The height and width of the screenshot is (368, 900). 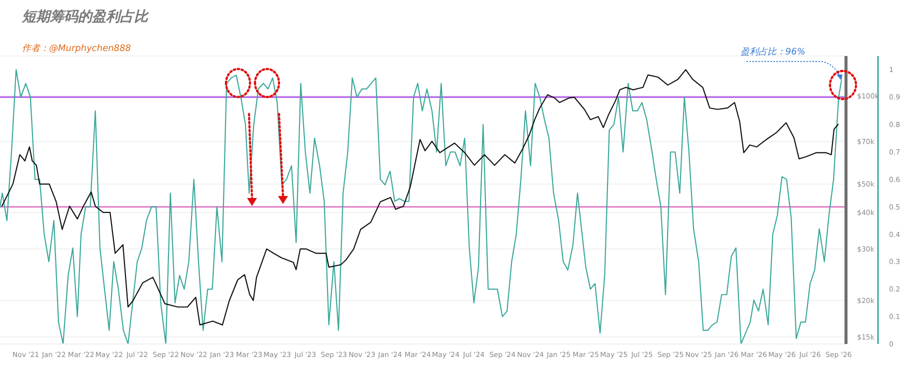 I want to click on chart-title: 短期筹码的盈利占比, so click(x=85, y=17).